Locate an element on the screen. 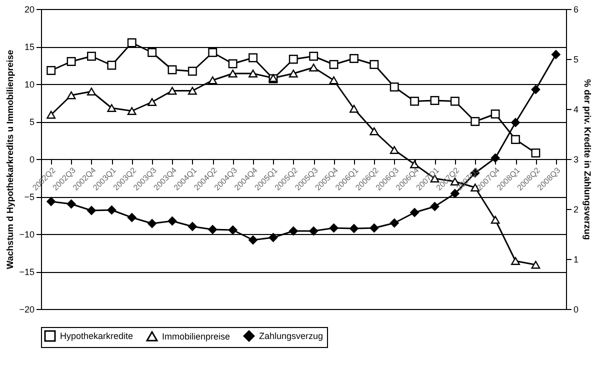 This screenshot has height=377, width=604. y2-tick-label: 4 is located at coordinates (576, 109).